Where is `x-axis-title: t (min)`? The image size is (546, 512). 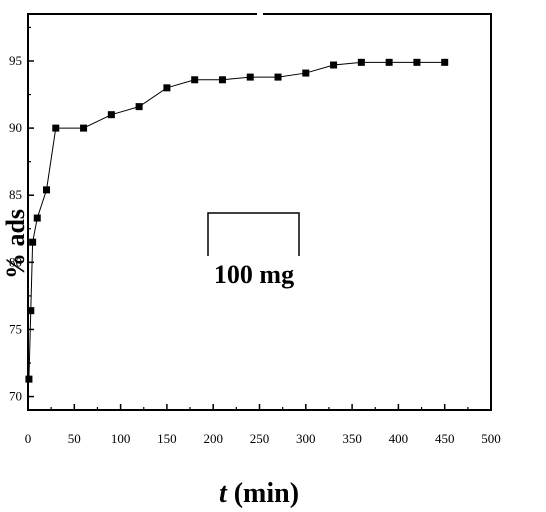
x-axis-title: t (min) is located at coordinates (259, 493).